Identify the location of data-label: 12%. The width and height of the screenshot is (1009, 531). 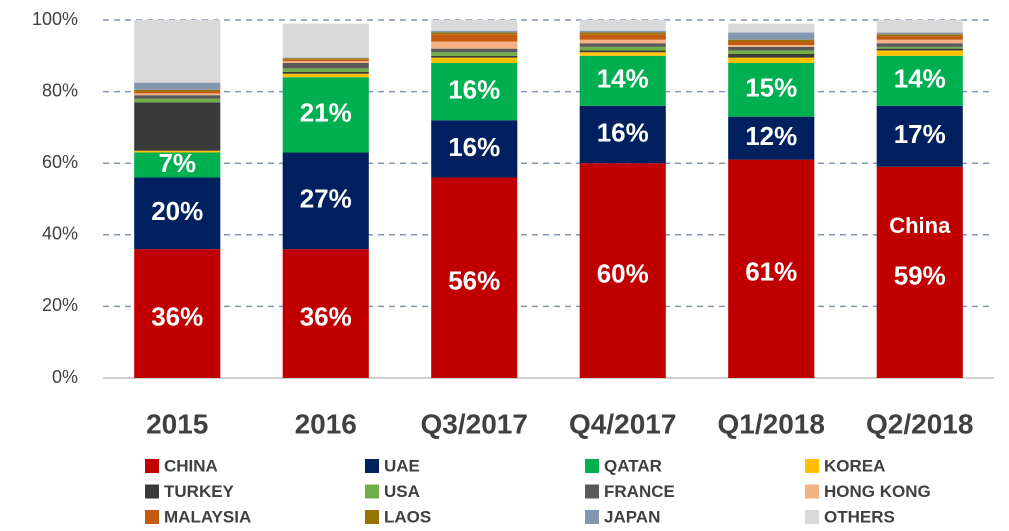
(771, 136).